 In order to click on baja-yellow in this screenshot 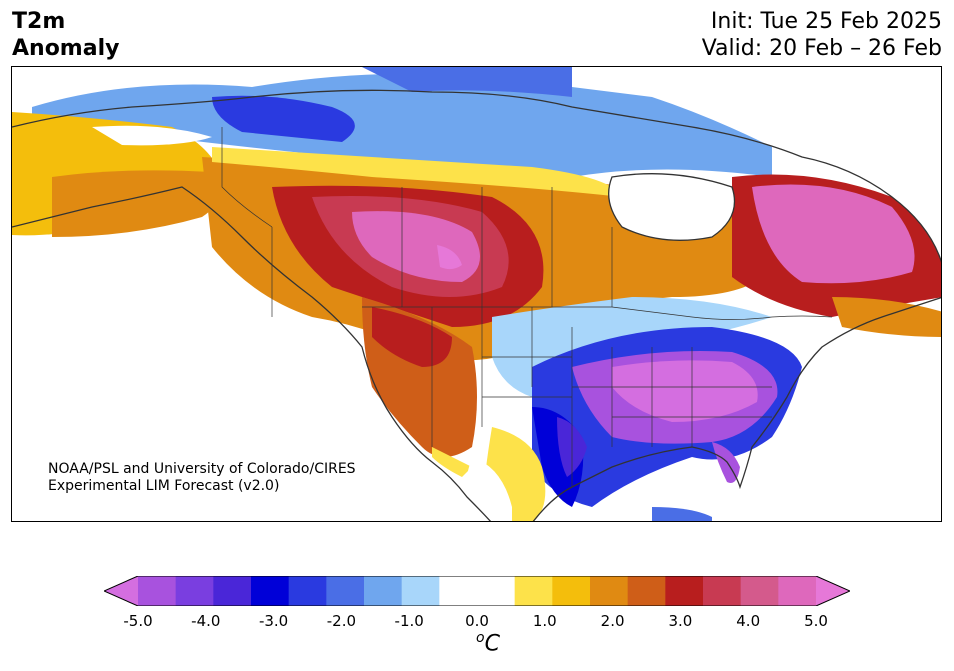, I will do `click(452, 462)`.